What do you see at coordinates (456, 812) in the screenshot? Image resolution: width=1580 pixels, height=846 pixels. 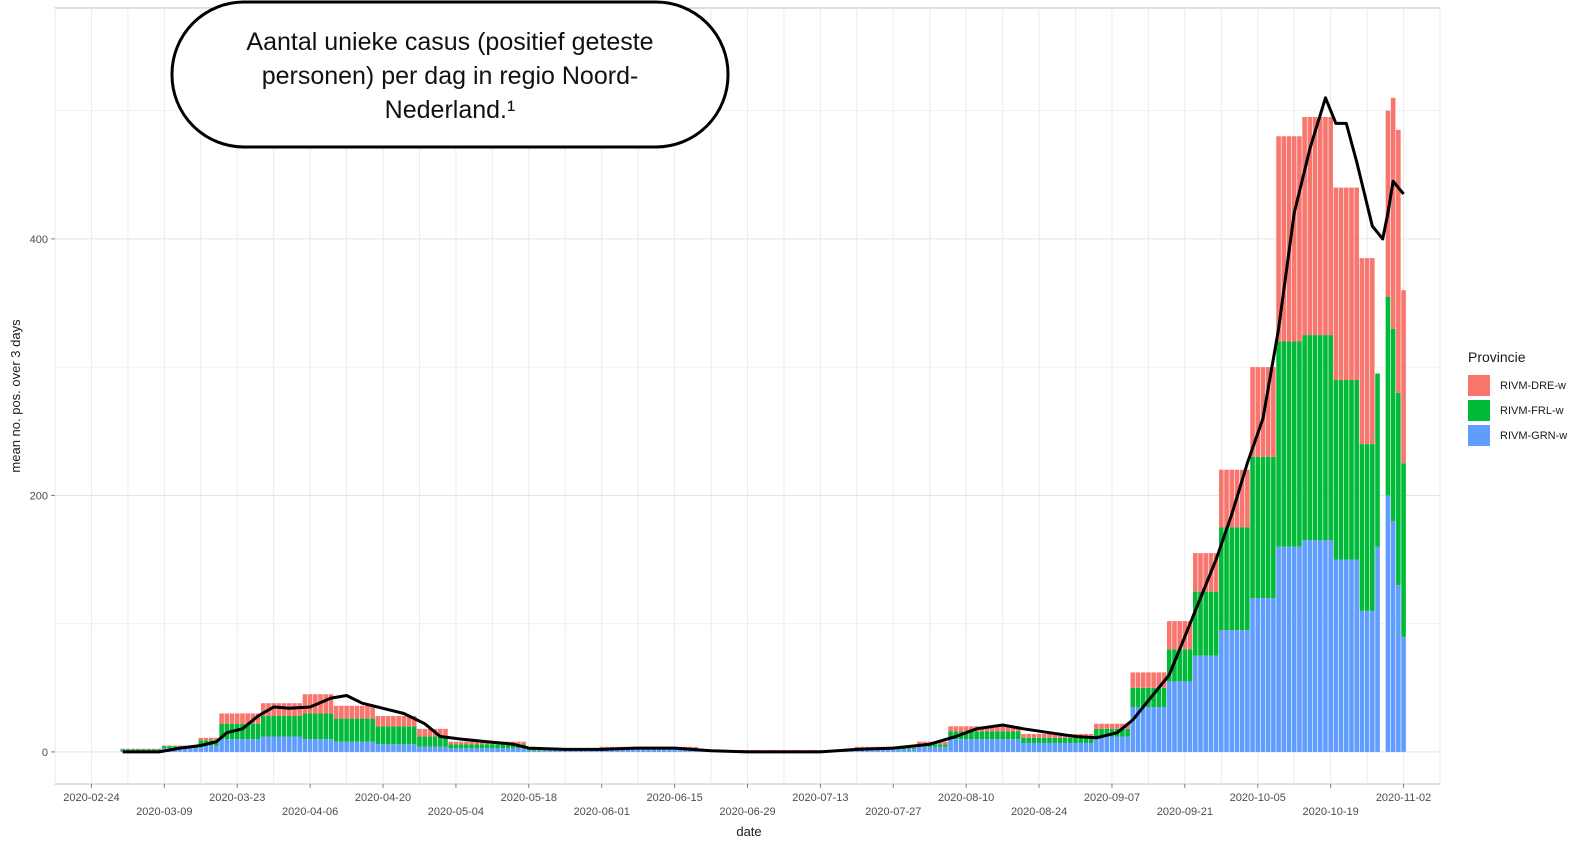 I see `x-tick-label: 2020-05-04` at bounding box center [456, 812].